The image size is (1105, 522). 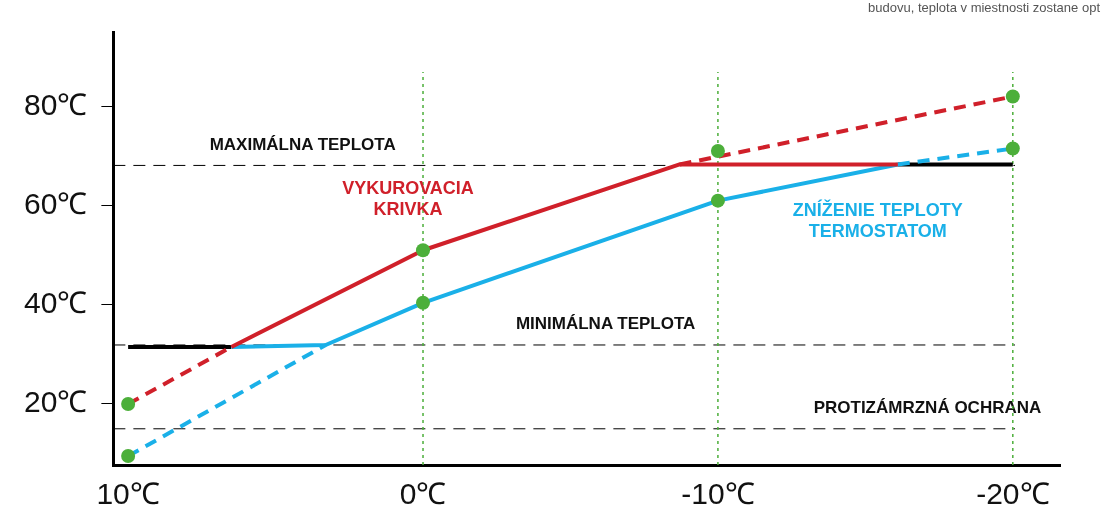 What do you see at coordinates (423, 494) in the screenshot?
I see `x-tick-label: 0℃` at bounding box center [423, 494].